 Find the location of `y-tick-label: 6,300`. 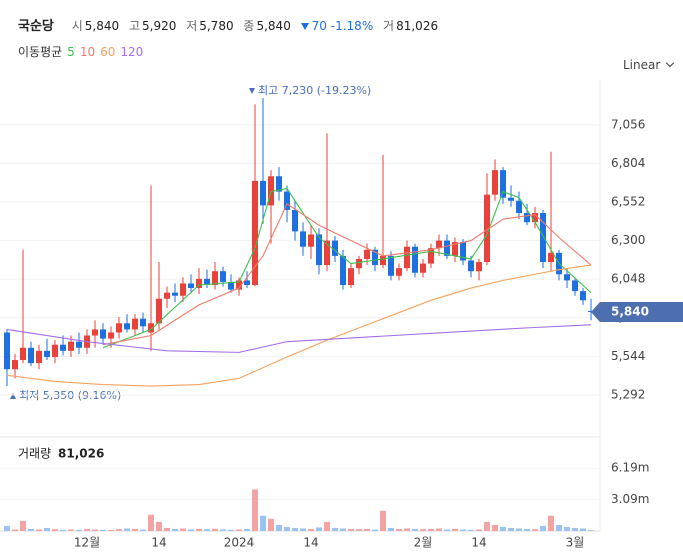

y-tick-label: 6,300 is located at coordinates (628, 240).